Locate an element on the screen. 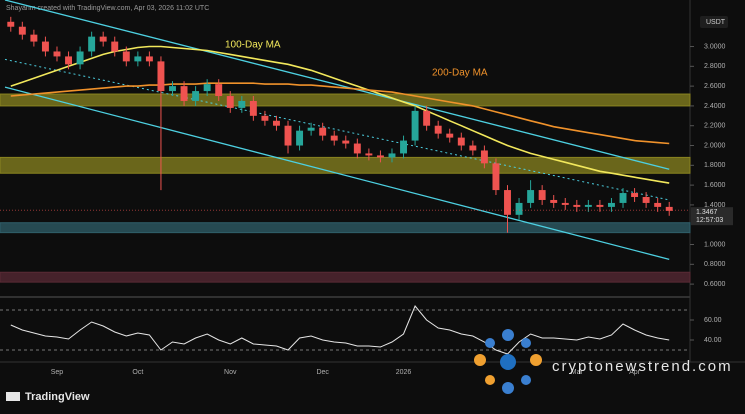 The image size is (745, 414). ma-label: 200-Day MA is located at coordinates (460, 73).